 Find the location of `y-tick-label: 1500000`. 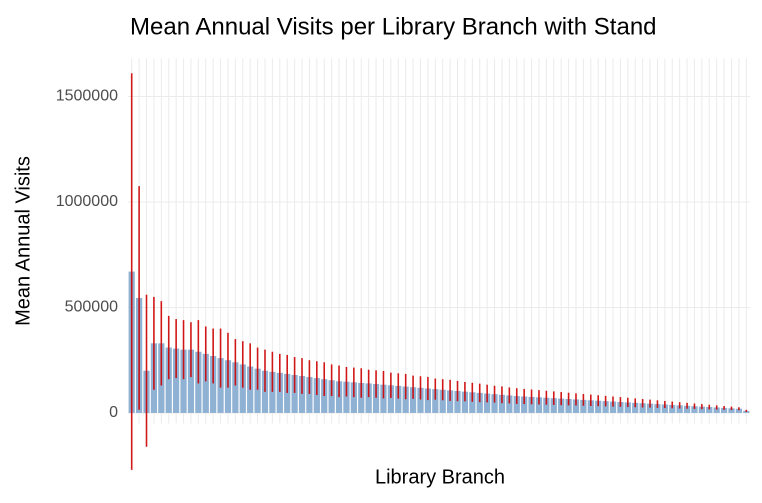

y-tick-label: 1500000 is located at coordinates (87, 96).